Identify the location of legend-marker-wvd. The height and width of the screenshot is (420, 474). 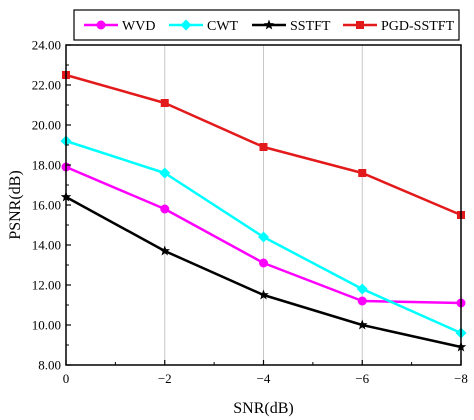
(101, 25).